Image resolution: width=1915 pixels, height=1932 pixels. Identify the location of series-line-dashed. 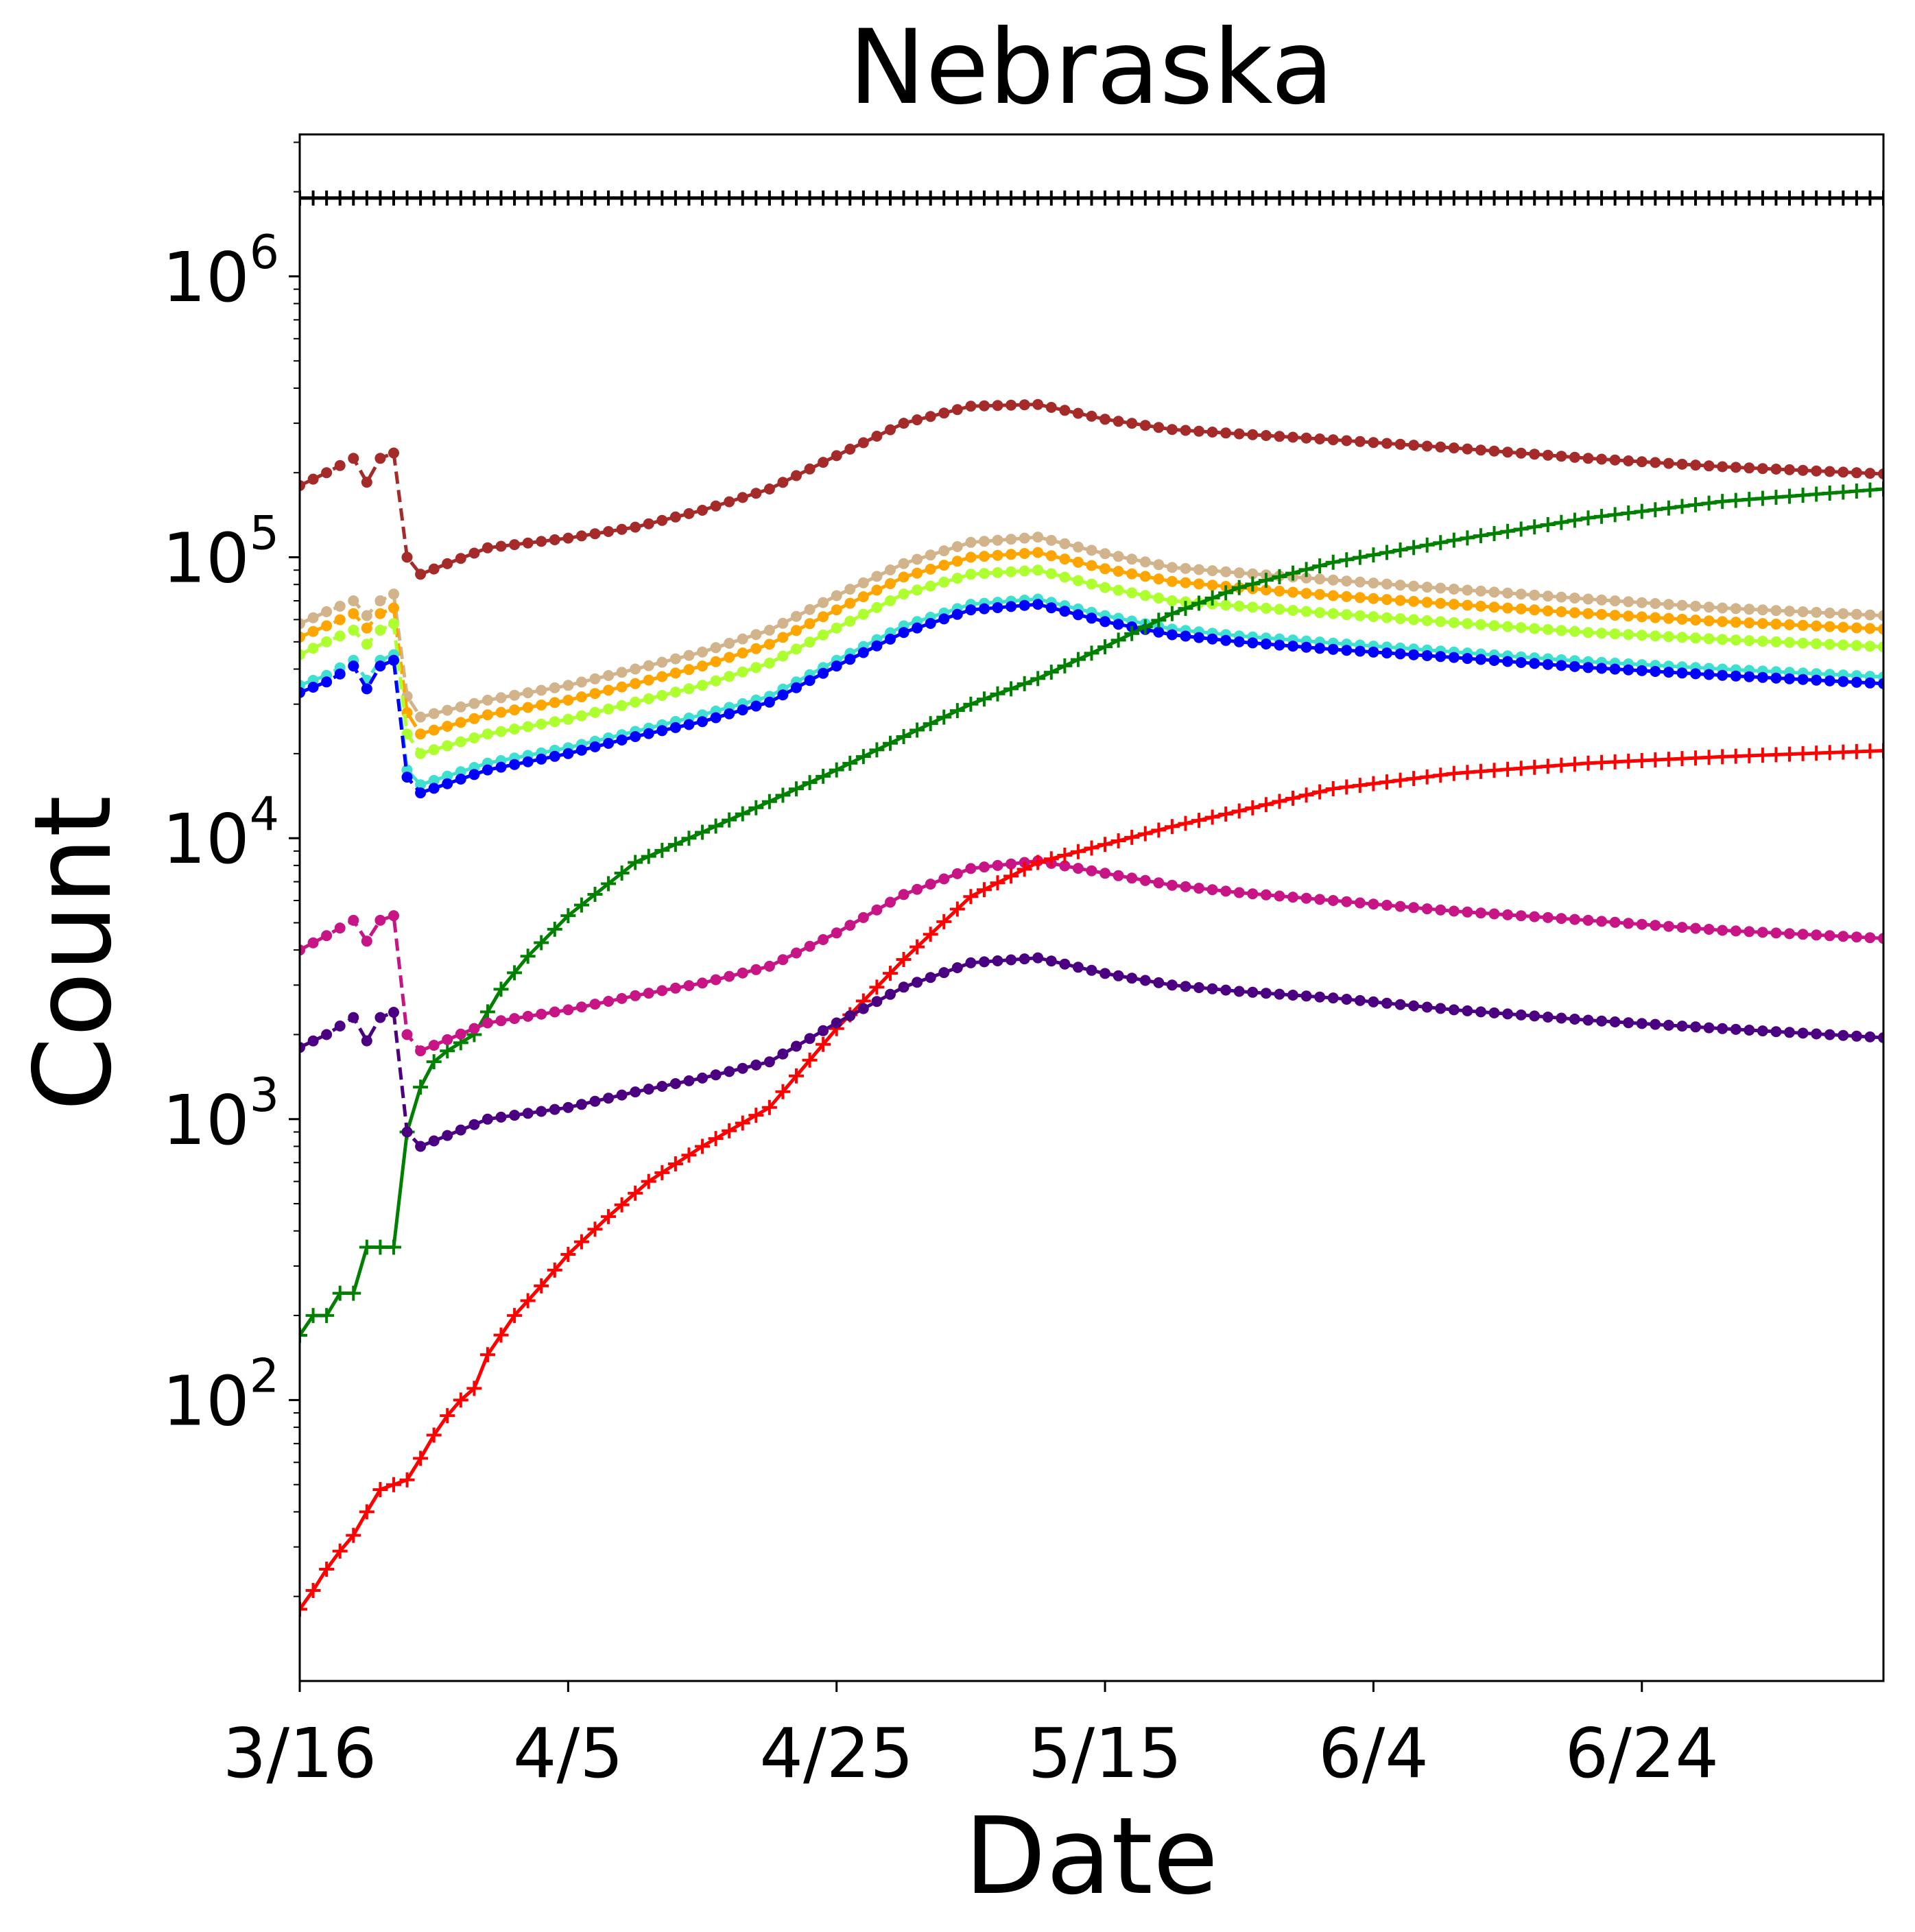
(361, 688).